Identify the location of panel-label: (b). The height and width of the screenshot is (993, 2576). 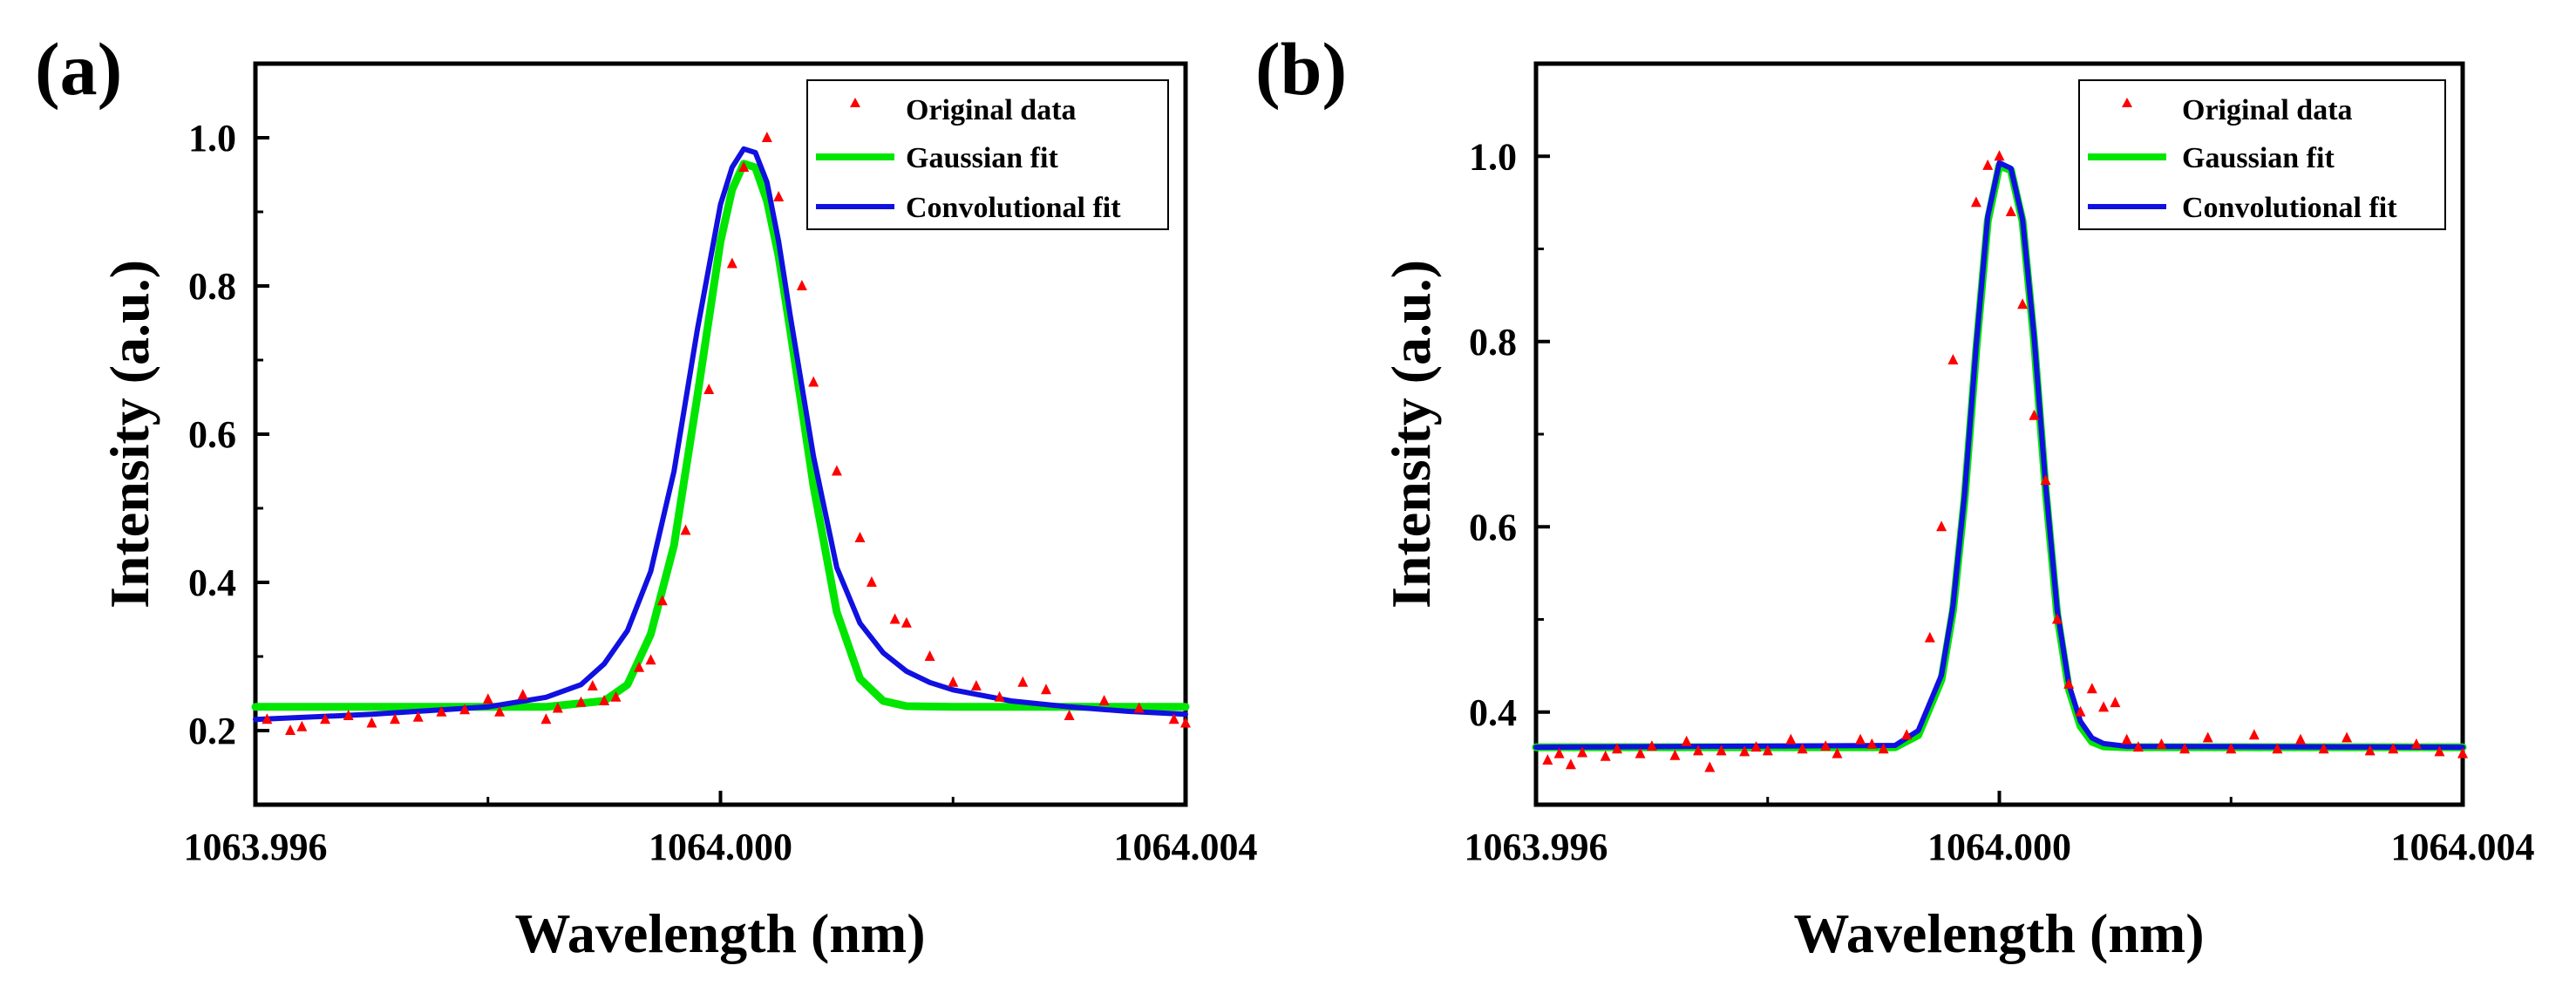
(1301, 69).